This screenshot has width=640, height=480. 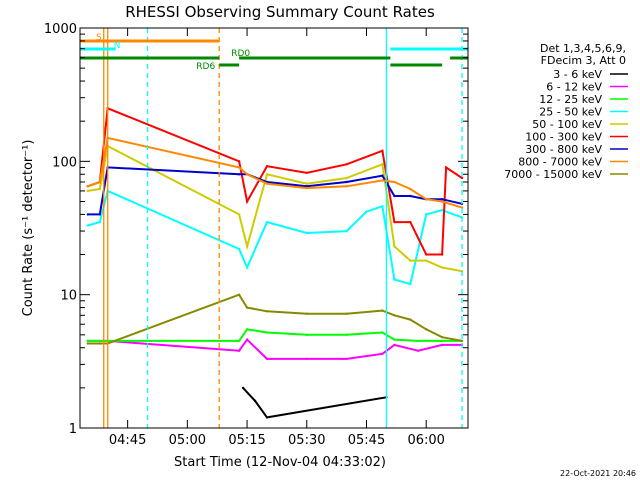 What do you see at coordinates (563, 137) in the screenshot?
I see `legend-label-5: 100 - 300 keV` at bounding box center [563, 137].